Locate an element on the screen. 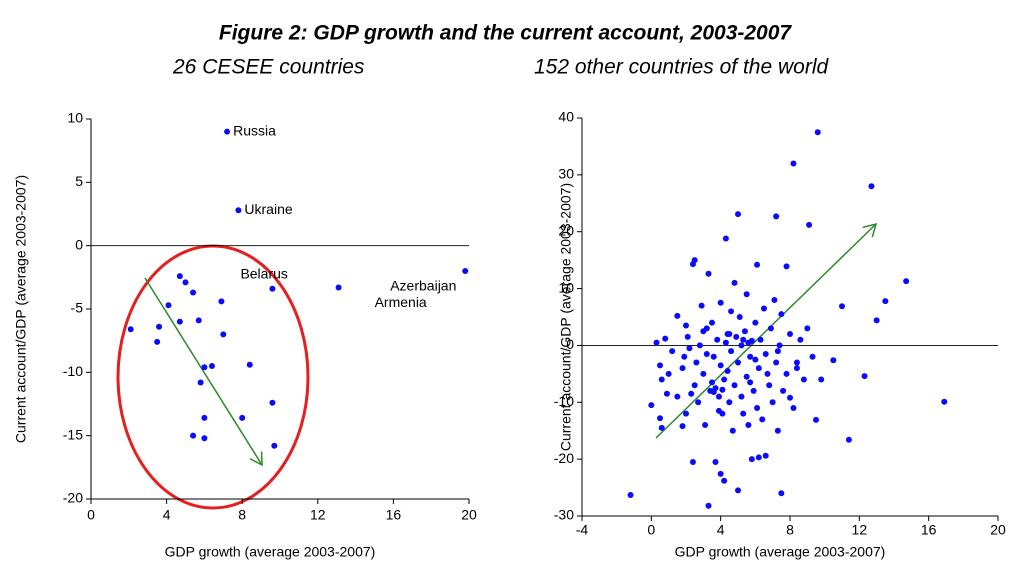  y-tick-label: 40 is located at coordinates (566, 117).